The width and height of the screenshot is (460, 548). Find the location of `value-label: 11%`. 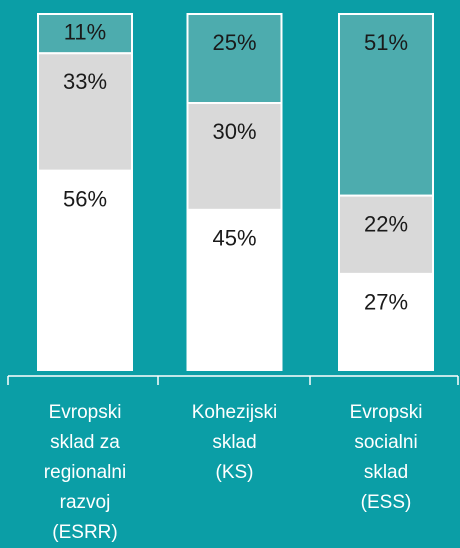

value-label: 11% is located at coordinates (85, 31).